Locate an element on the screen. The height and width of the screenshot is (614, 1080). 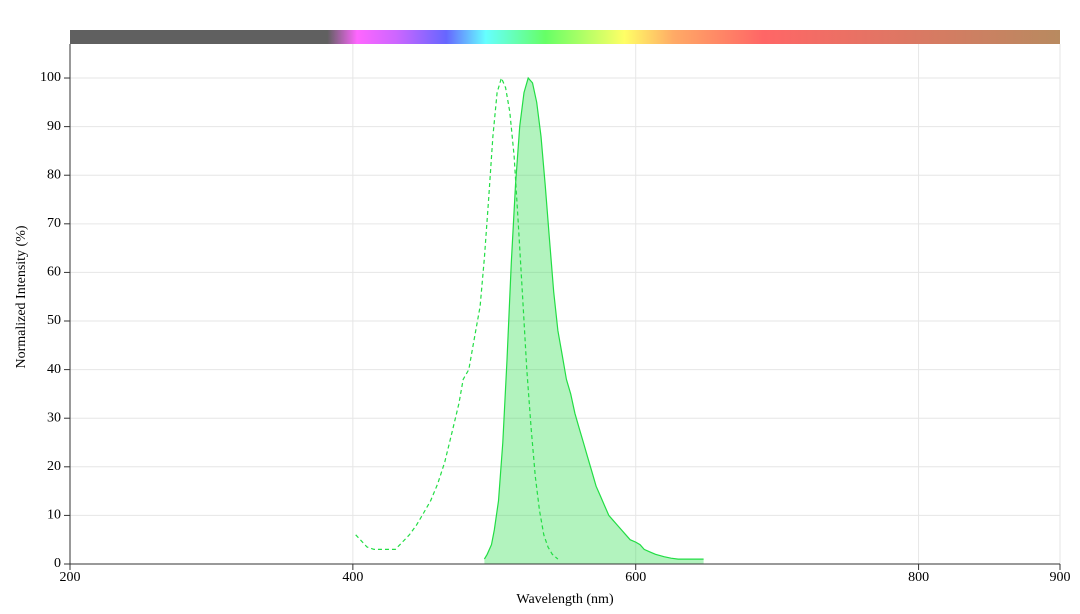
y-tick-label: 90 is located at coordinates (54, 126).